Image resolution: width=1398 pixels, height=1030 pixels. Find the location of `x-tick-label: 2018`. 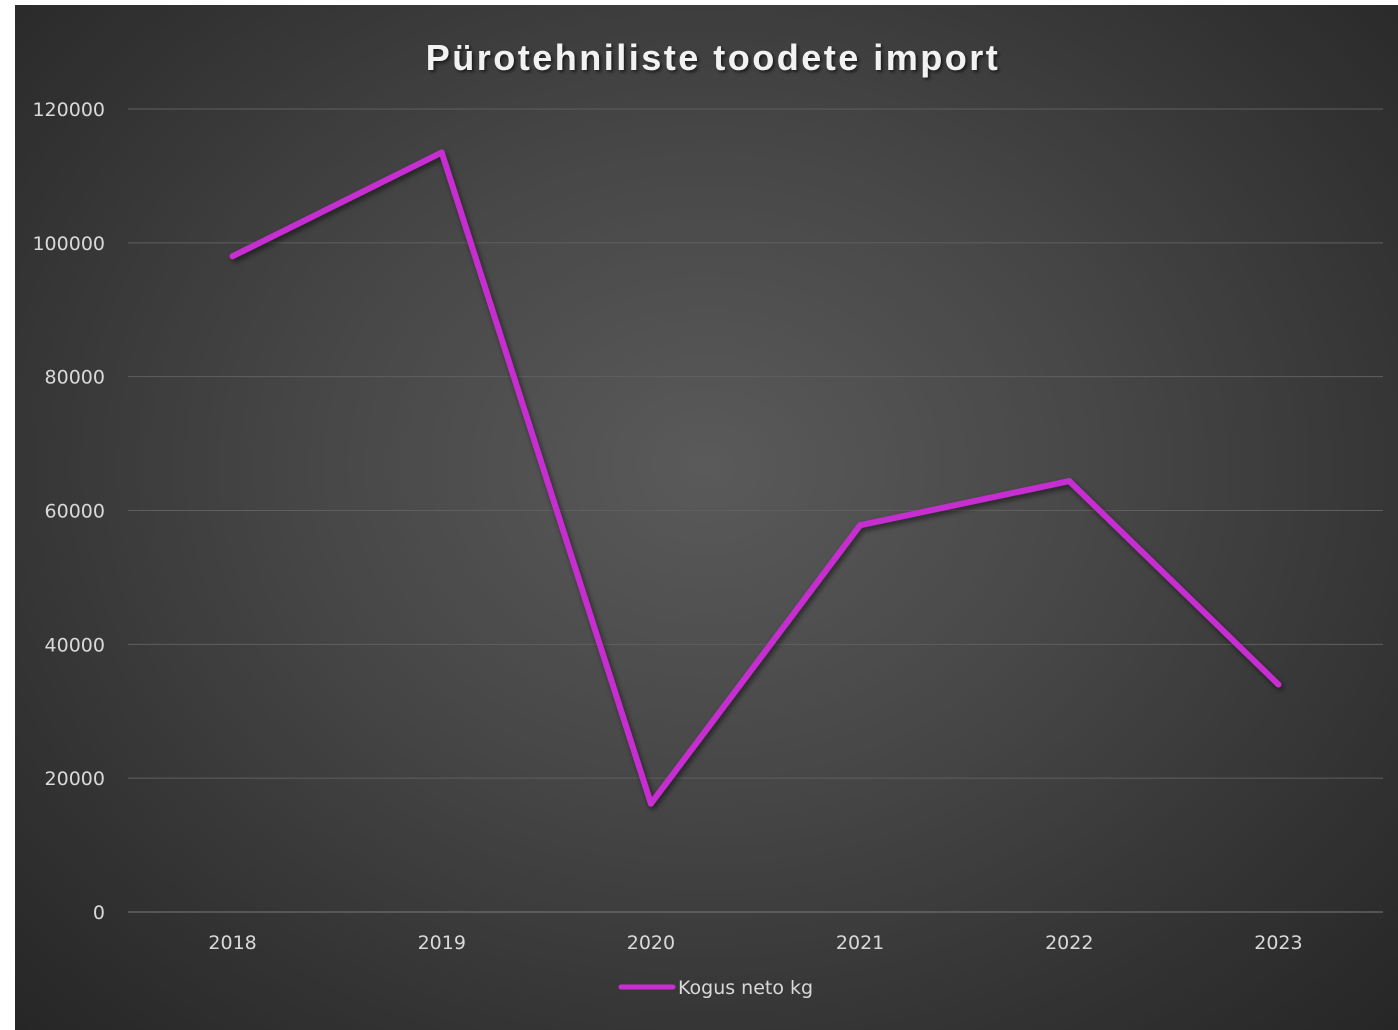

x-tick-label: 2018 is located at coordinates (232, 943).